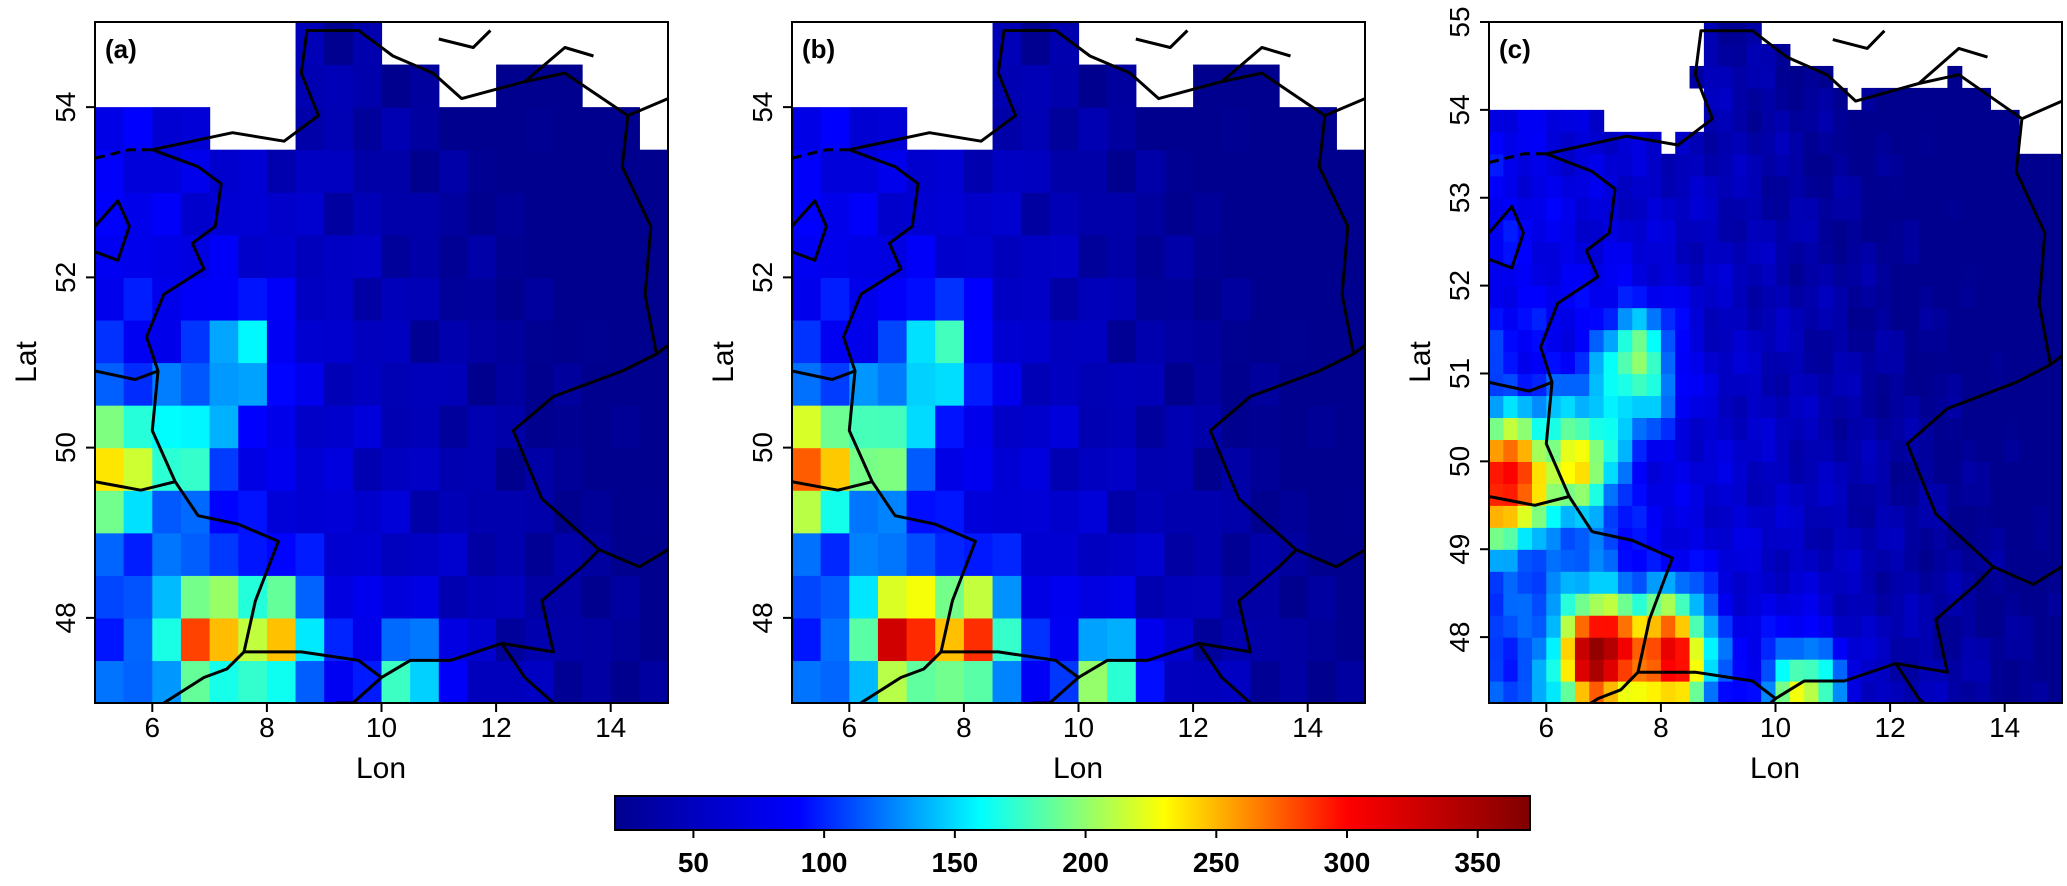  I want to click on colorbar-tick-label: 350, so click(1477, 862).